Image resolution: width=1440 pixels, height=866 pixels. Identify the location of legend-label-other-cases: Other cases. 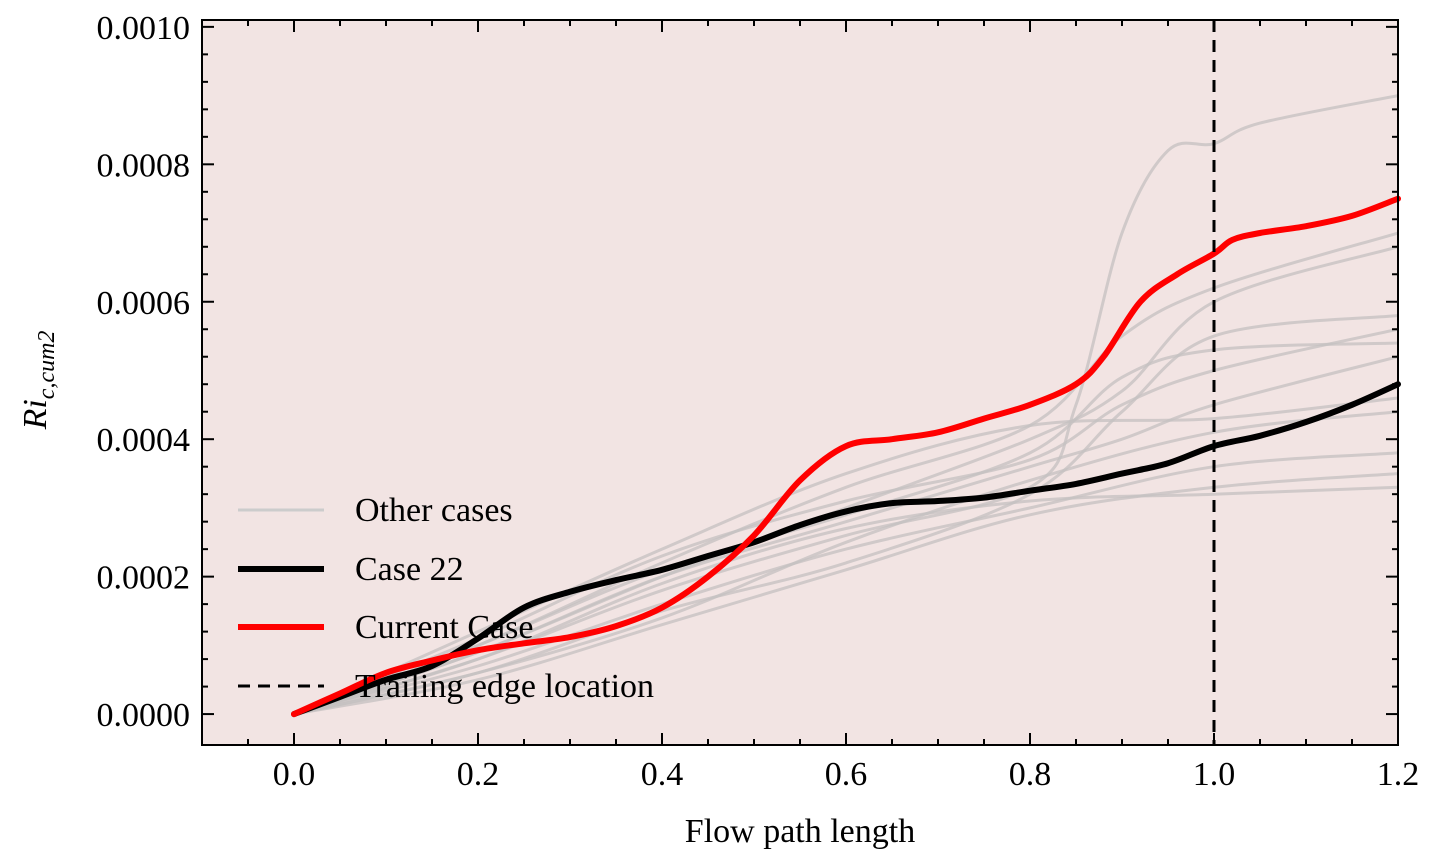
(434, 510).